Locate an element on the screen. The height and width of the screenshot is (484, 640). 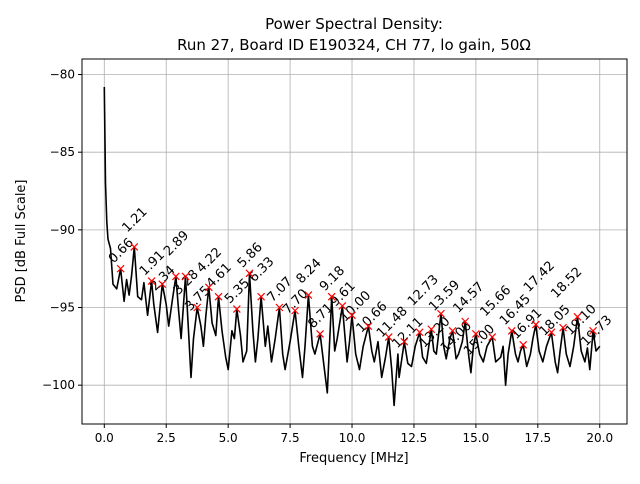
x-axis-label: Frequency [MHz] is located at coordinates (353, 458).